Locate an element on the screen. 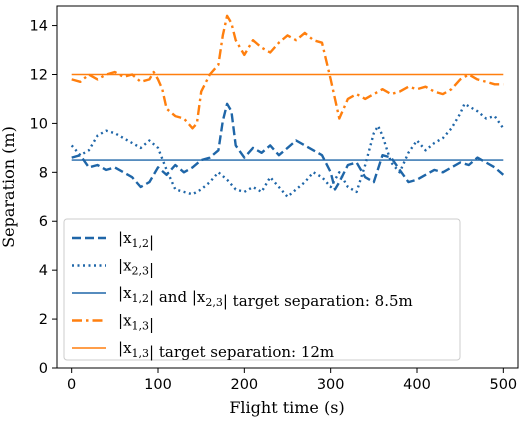 The height and width of the screenshot is (421, 526). x-tick-label: 400 is located at coordinates (417, 385).